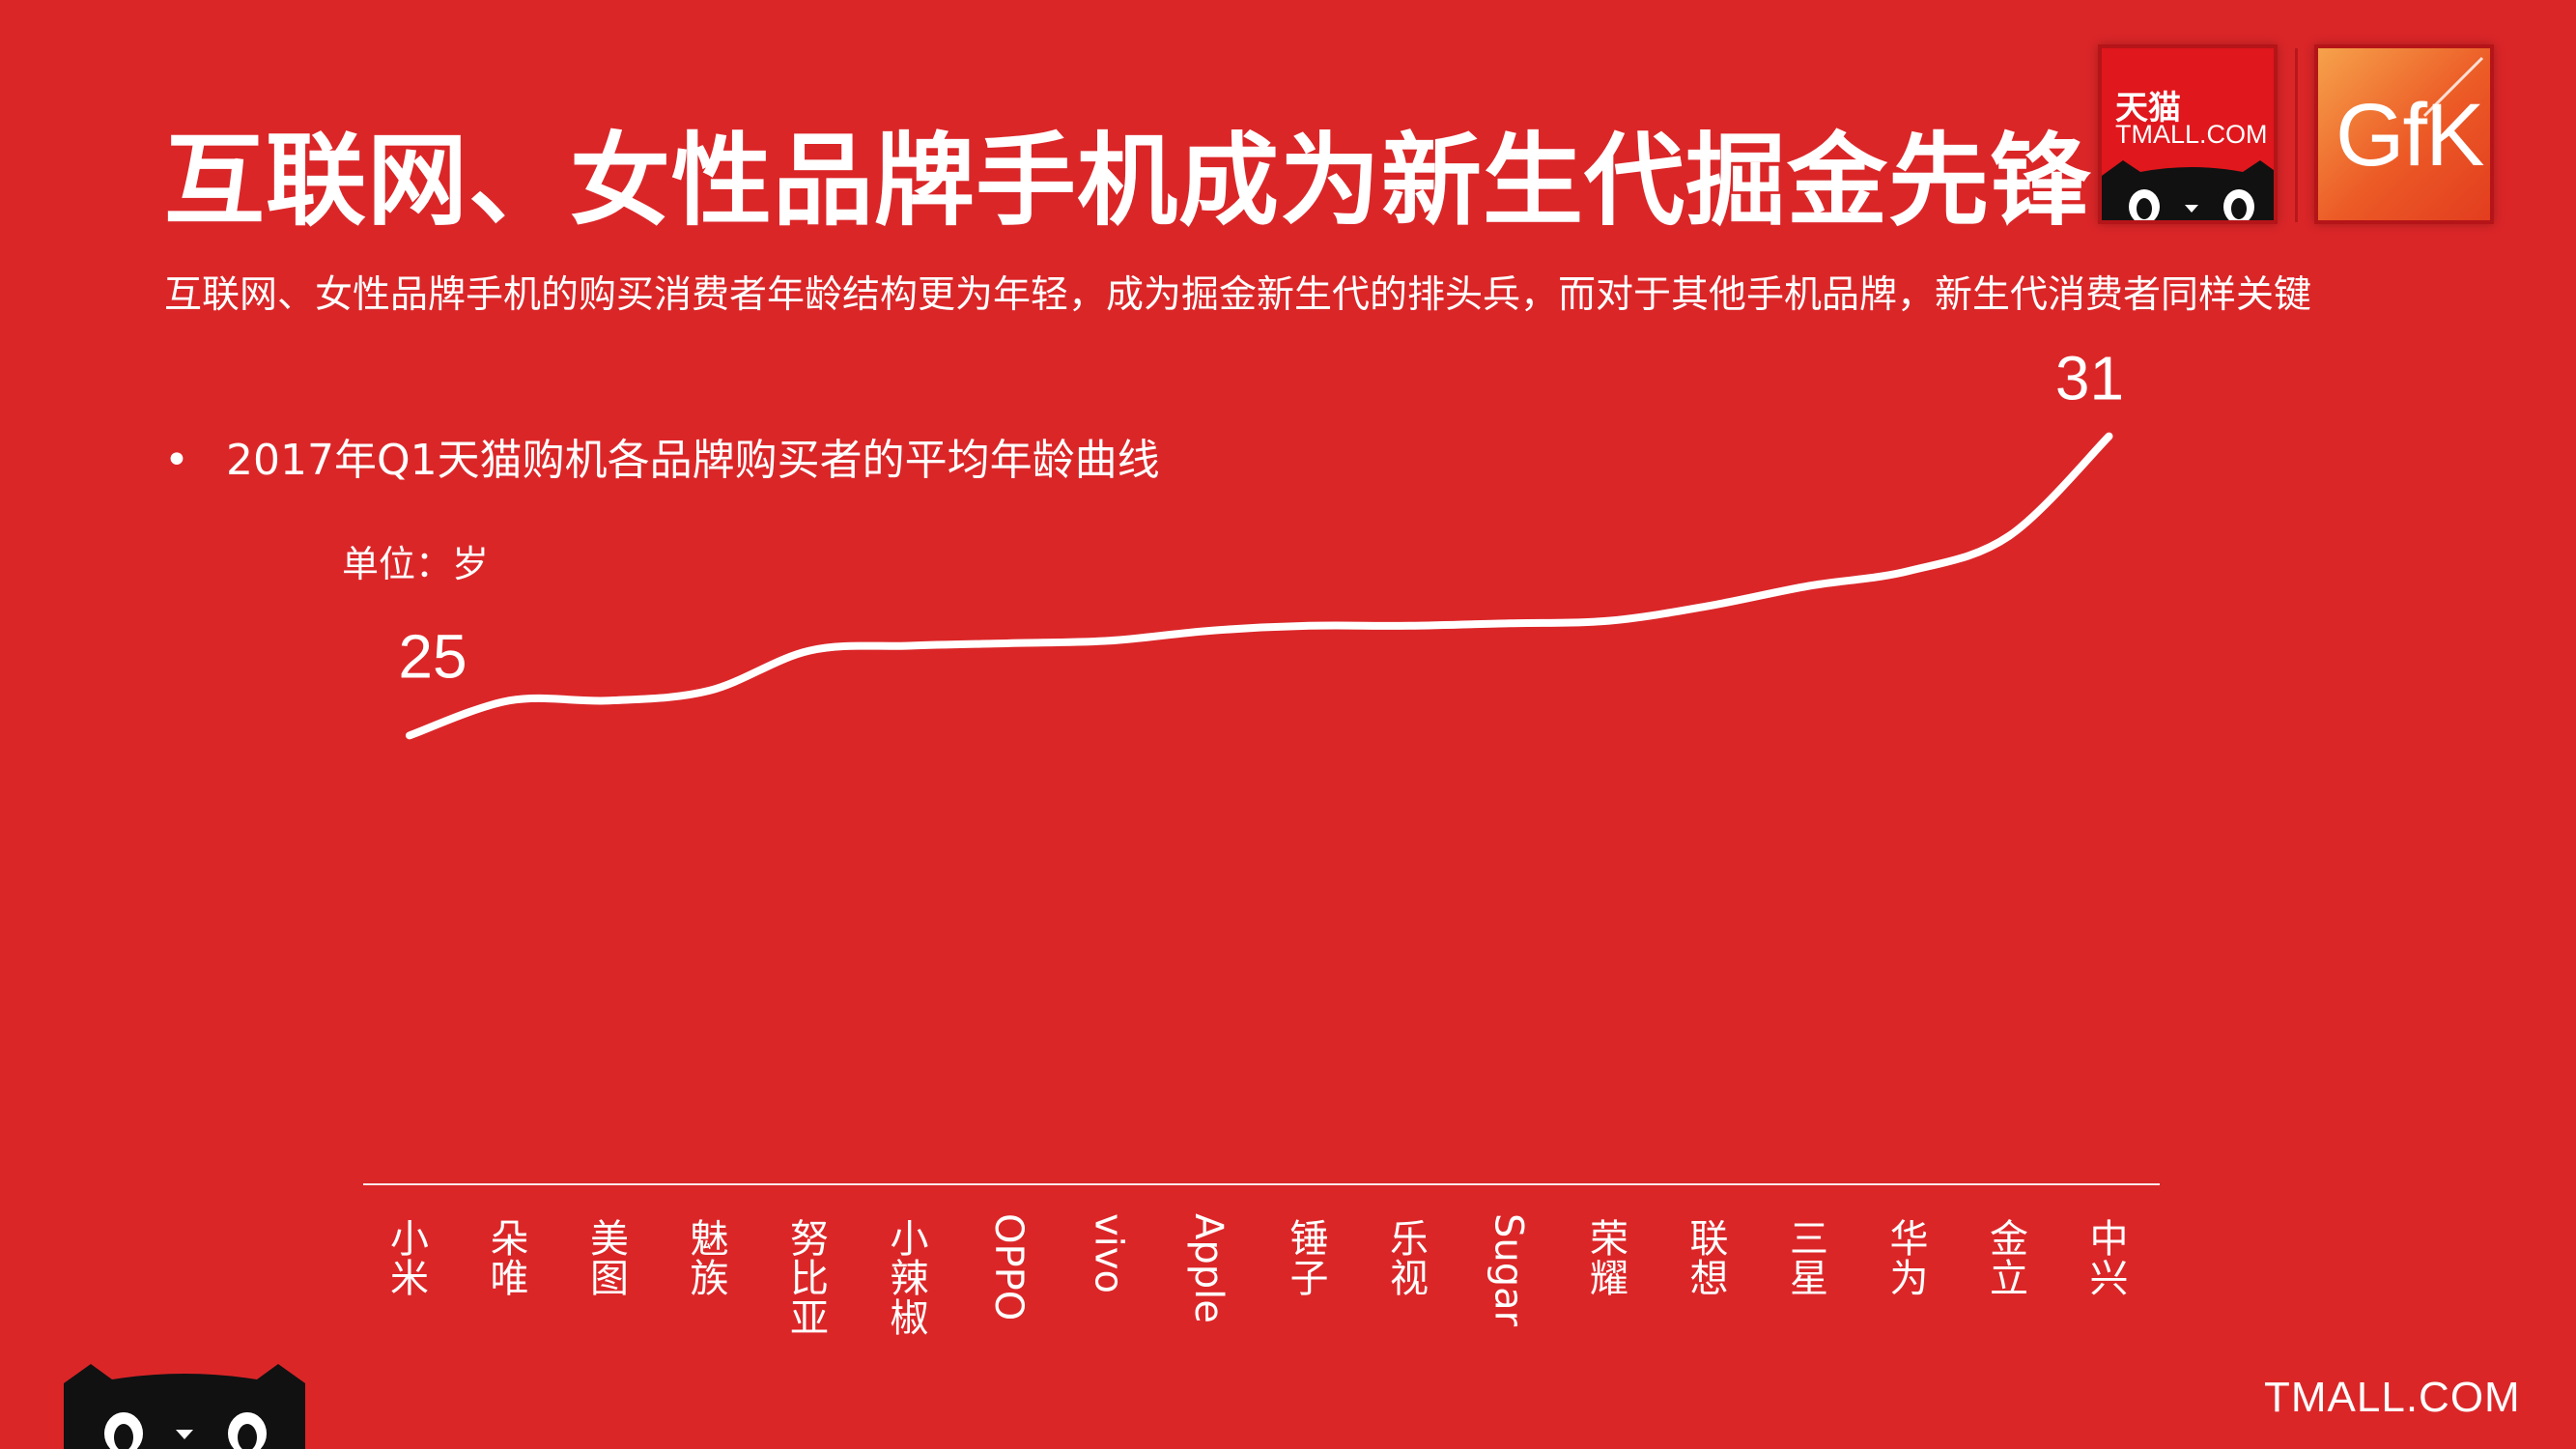  What do you see at coordinates (416, 564) in the screenshot?
I see `unit-label: 单位：岁` at bounding box center [416, 564].